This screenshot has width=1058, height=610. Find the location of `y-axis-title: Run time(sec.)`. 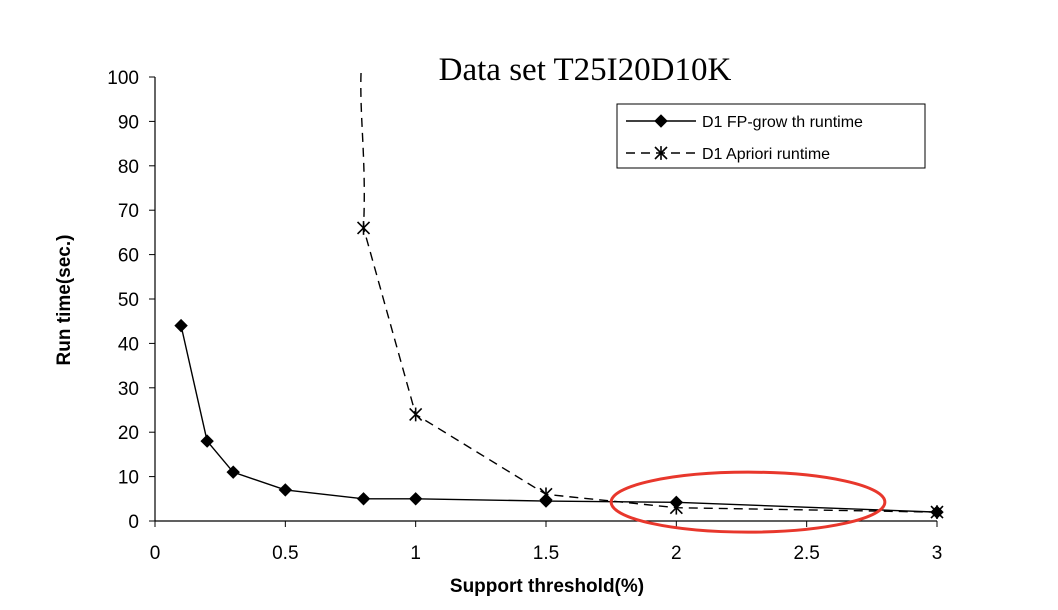

y-axis-title: Run time(sec.) is located at coordinates (64, 300).